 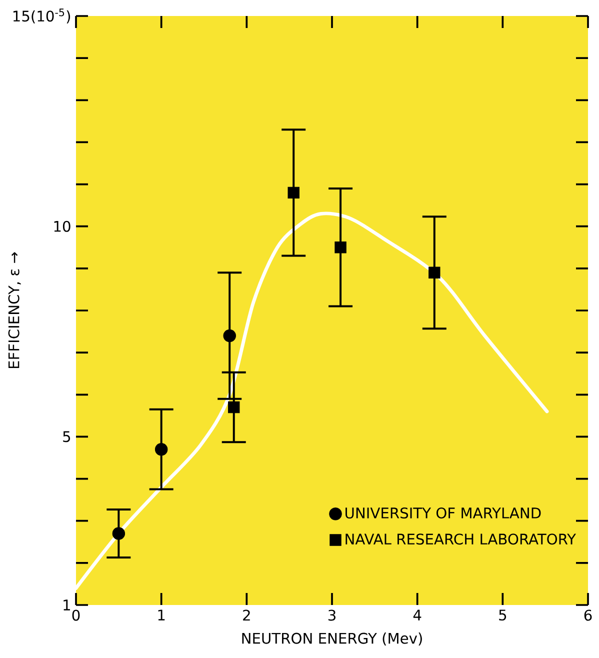 I want to click on x-tick-label: 3, so click(x=332, y=615).